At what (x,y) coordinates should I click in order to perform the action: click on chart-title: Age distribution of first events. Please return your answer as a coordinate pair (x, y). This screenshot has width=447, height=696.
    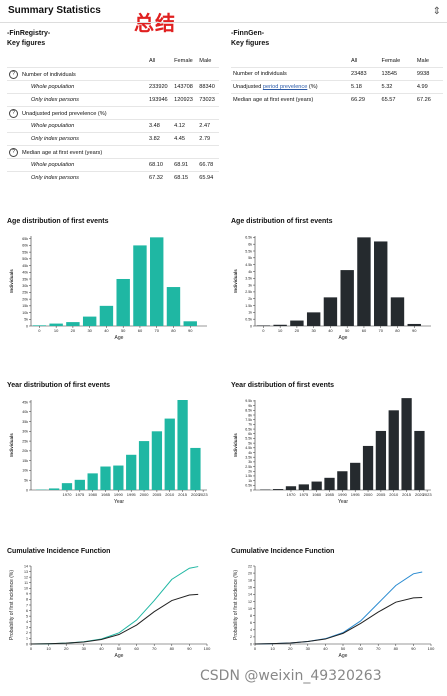
    Looking at the image, I should click on (282, 221).